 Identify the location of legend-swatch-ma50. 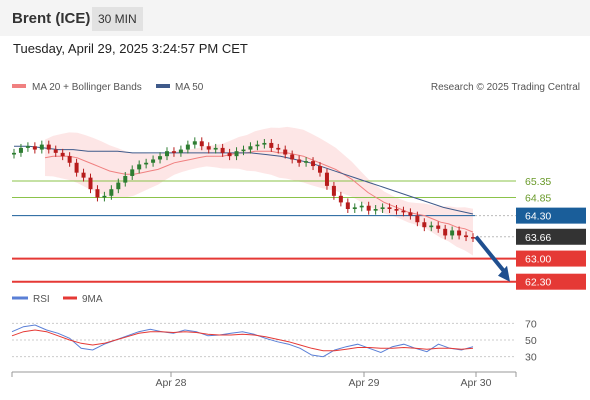
(163, 86).